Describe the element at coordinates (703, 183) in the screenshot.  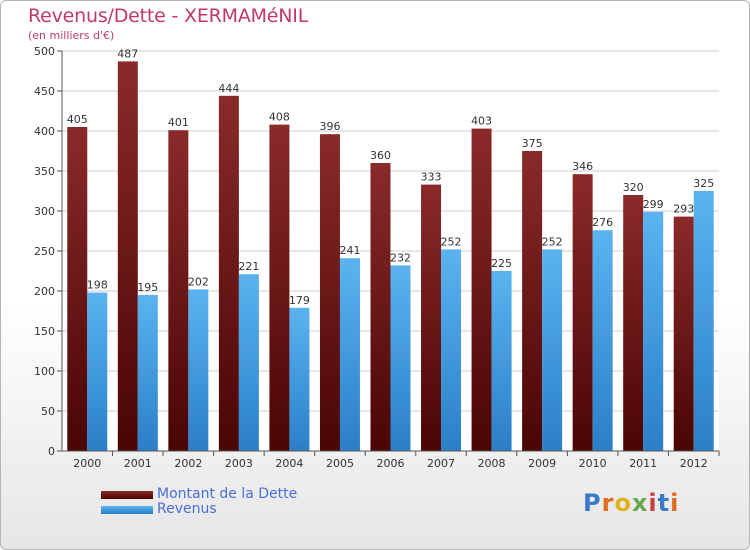
I see `value-label-revenus: 325` at that location.